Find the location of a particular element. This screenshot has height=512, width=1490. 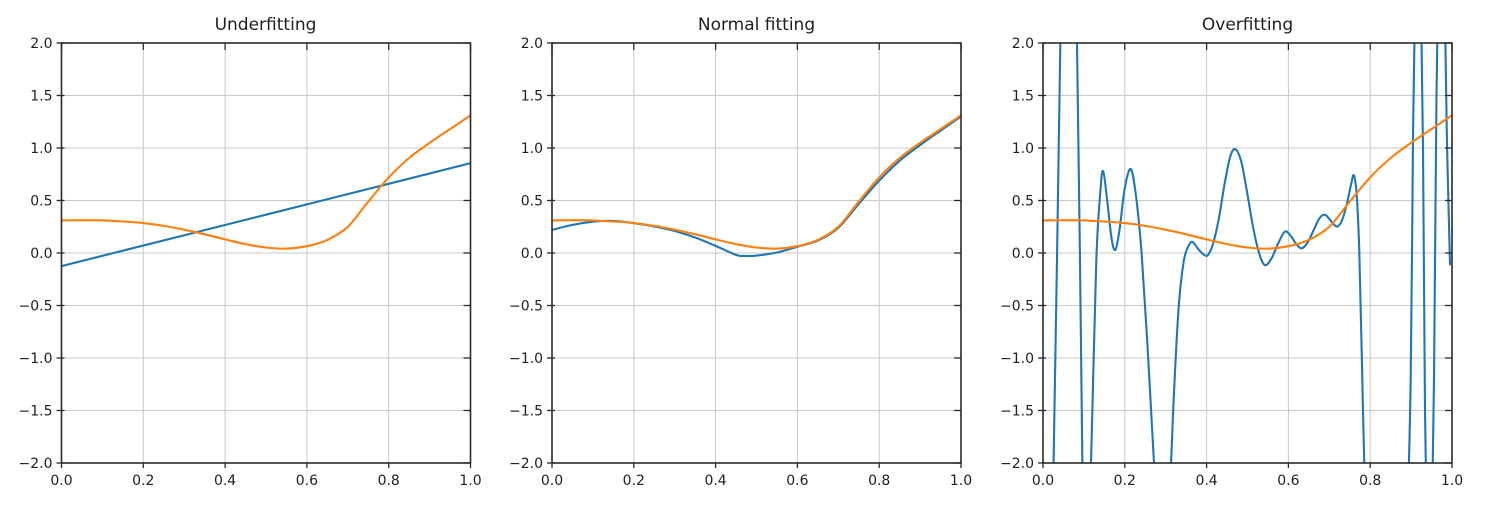

plot-title-normal-fitting: Normal fitting is located at coordinates (756, 25).